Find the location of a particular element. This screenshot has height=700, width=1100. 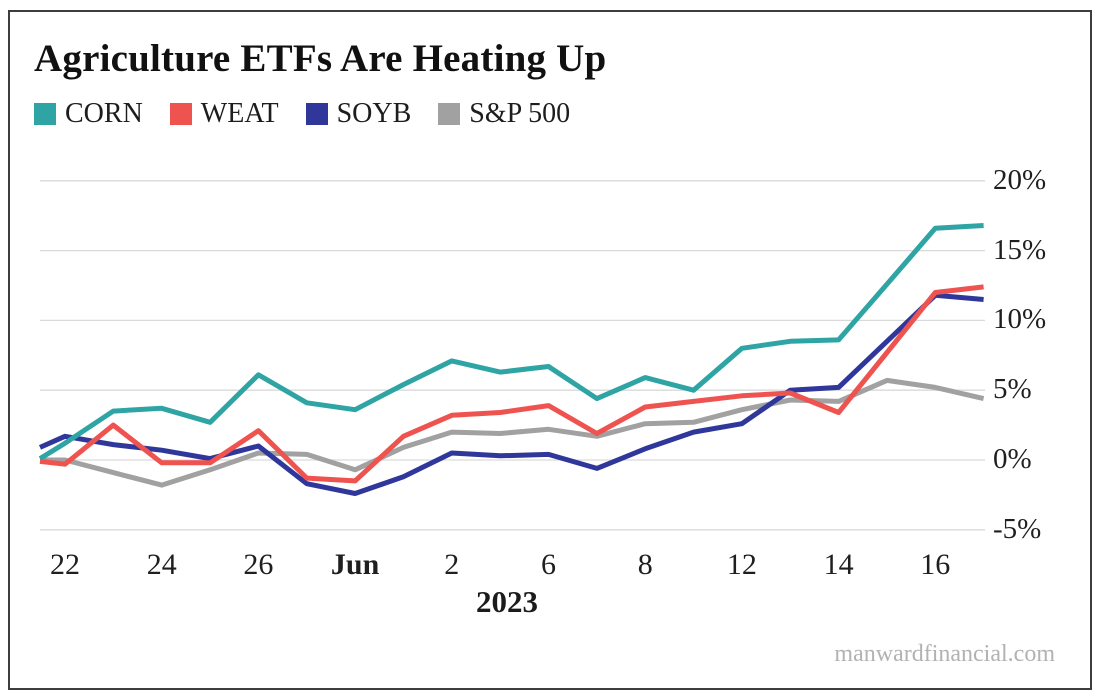

legend-item-weat: WEAT is located at coordinates (224, 114).